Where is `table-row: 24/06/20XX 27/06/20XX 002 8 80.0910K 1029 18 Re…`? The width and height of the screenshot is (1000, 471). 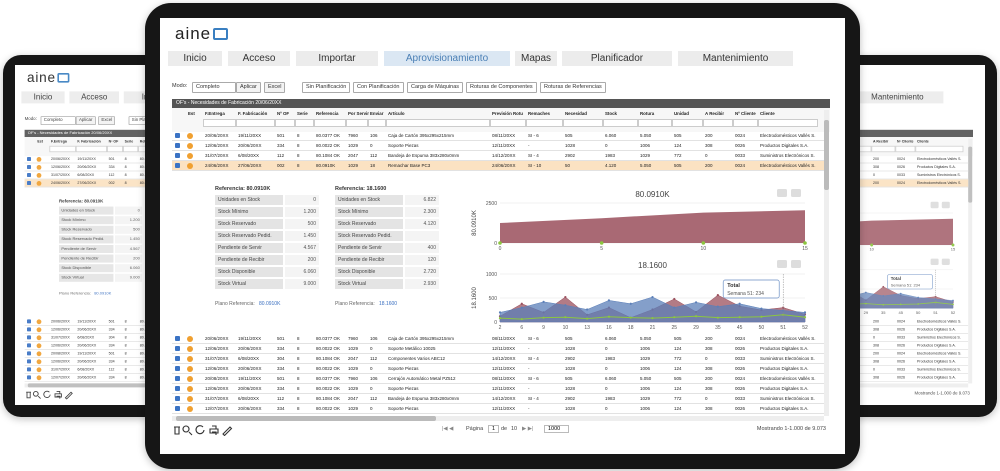
table-row: 24/06/20XX 27/06/20XX 002 8 80.0910K 1029 18 Re… is located at coordinates (498, 166).